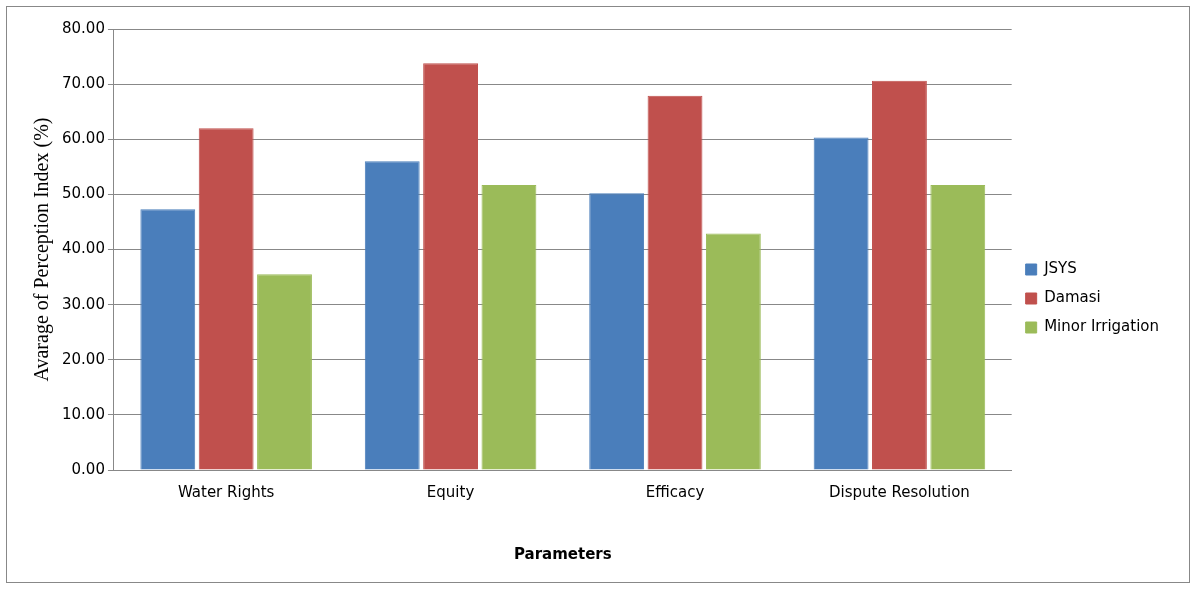  I want to click on y-tick-label: 0.00, so click(88, 468).